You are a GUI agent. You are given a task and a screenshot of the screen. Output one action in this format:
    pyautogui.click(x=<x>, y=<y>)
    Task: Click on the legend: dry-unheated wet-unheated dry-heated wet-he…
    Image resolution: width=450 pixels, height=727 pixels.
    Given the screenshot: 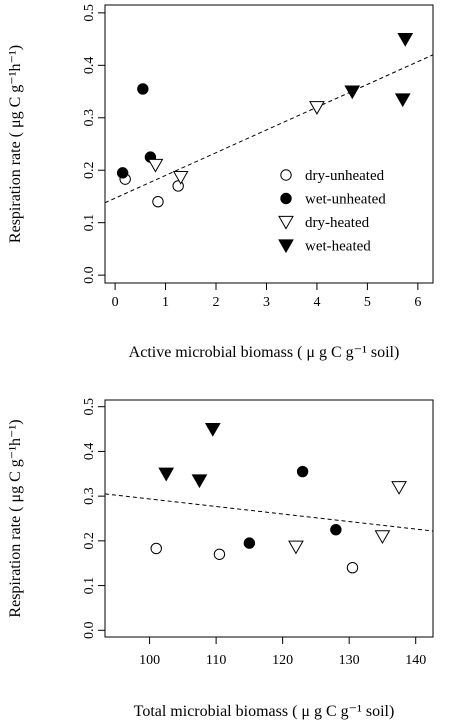 What is the action you would take?
    pyautogui.click(x=332, y=211)
    